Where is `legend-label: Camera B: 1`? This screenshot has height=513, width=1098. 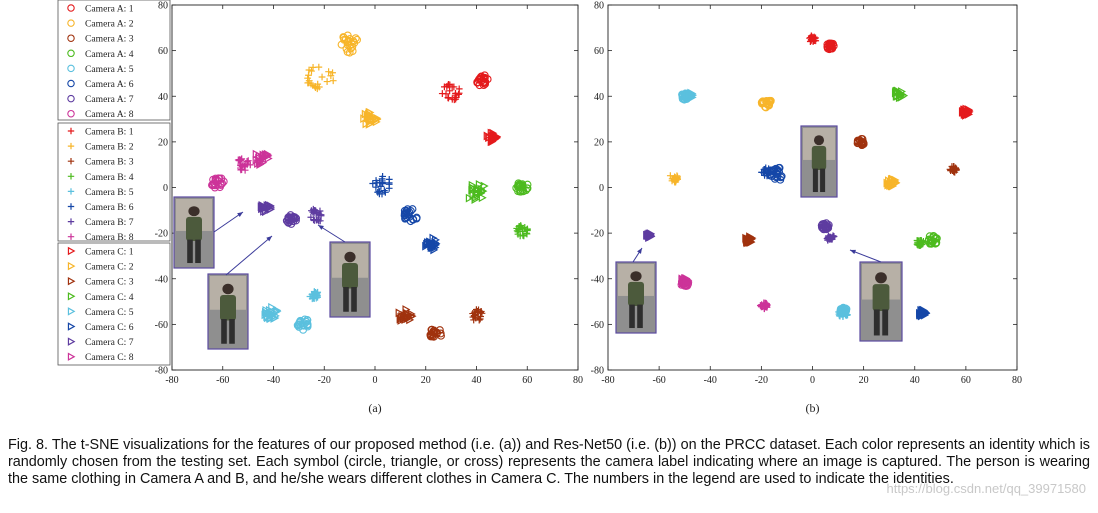 legend-label: Camera B: 1 is located at coordinates (109, 132).